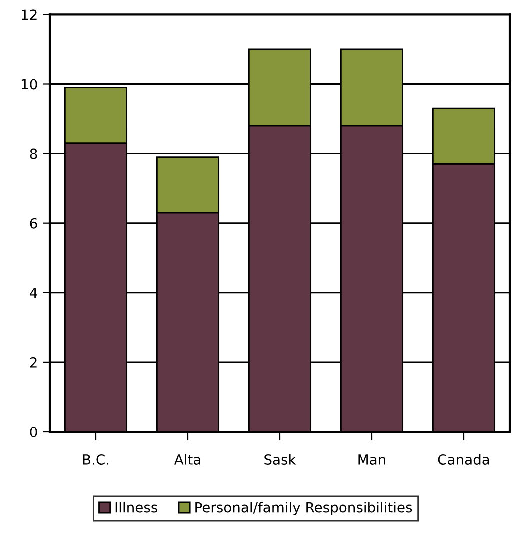 The height and width of the screenshot is (536, 512). What do you see at coordinates (30, 84) in the screenshot?
I see `y-tick-label: 10` at bounding box center [30, 84].